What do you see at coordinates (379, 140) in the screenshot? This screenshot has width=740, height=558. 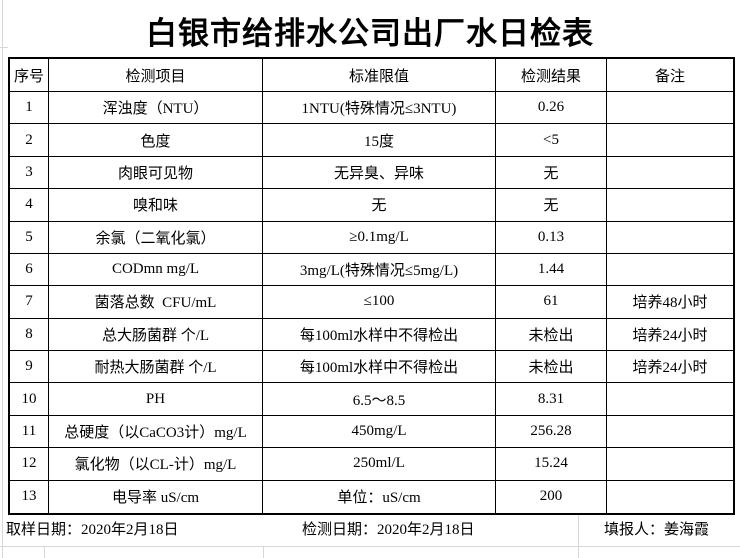 I see `limit-cell: 15度` at bounding box center [379, 140].